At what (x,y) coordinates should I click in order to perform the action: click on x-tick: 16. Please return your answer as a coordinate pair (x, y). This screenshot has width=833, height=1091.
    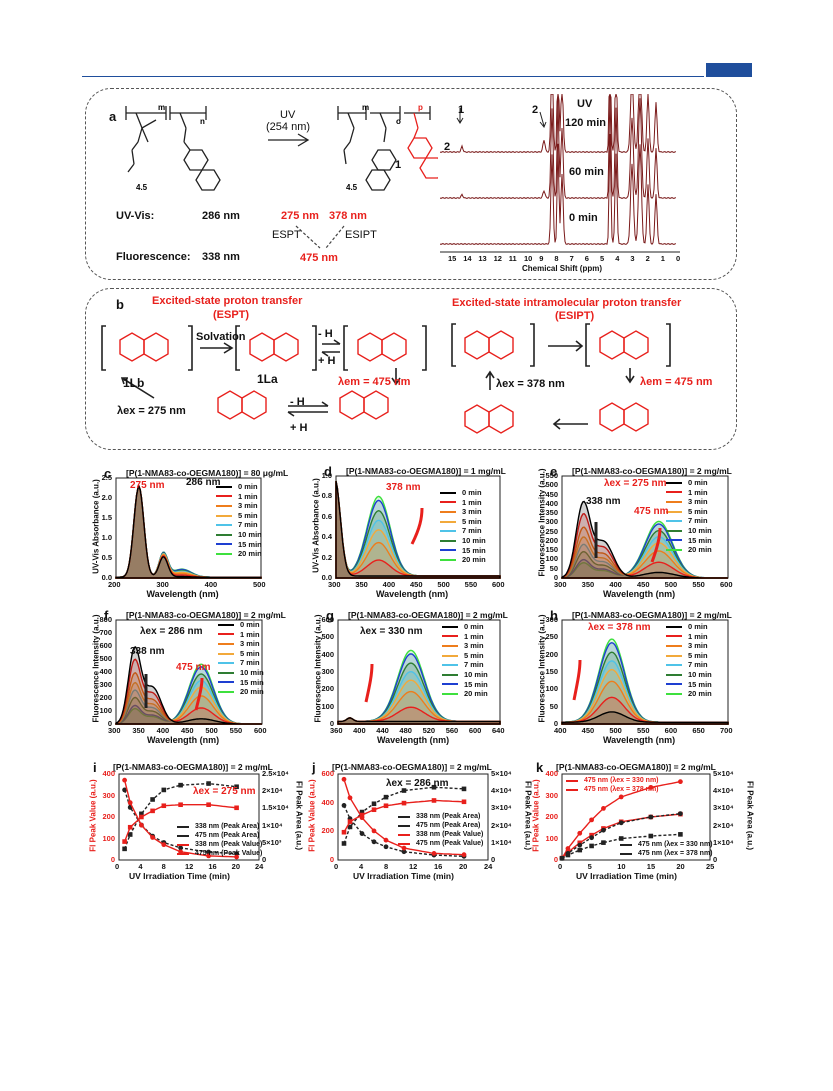
    Looking at the image, I should click on (212, 866).